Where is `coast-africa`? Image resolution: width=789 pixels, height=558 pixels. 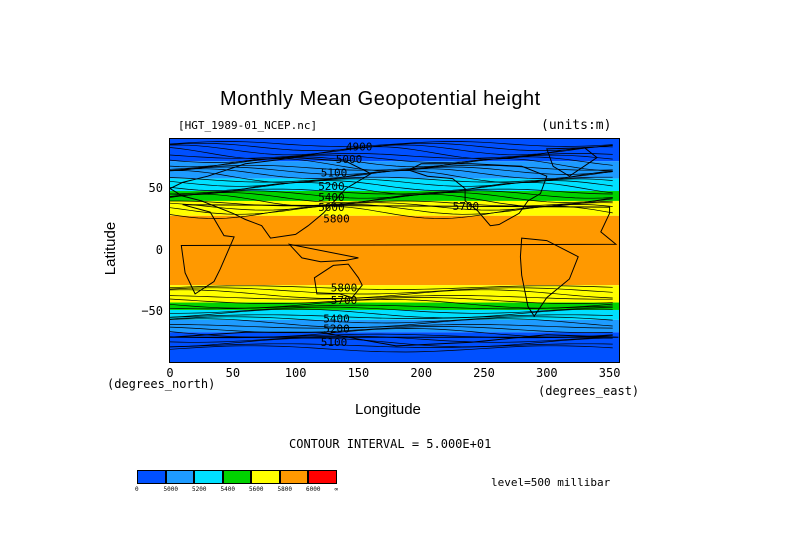 coast-africa is located at coordinates (399, 249).